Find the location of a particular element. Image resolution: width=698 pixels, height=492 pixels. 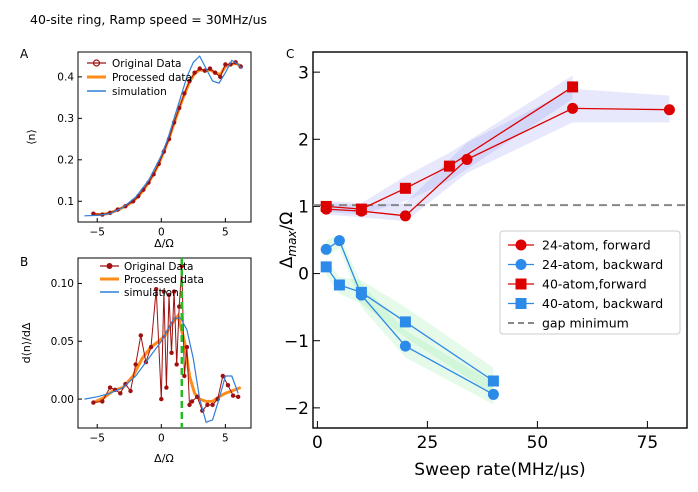

legend-a-simulation-label: simulation is located at coordinates (139, 92).